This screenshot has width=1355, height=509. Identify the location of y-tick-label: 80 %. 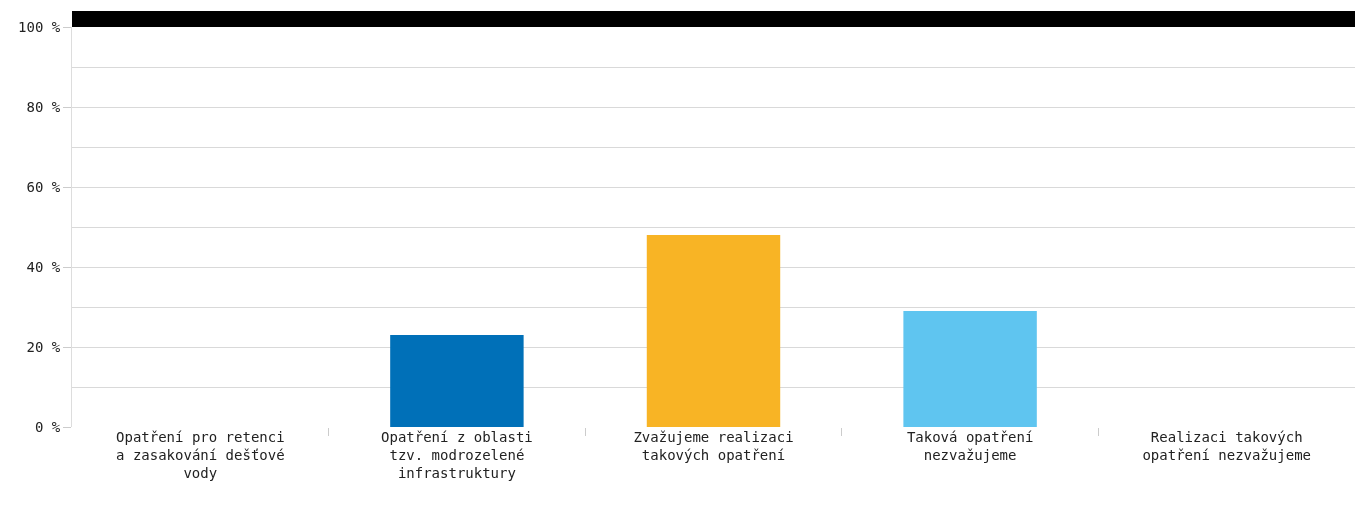
(43, 106).